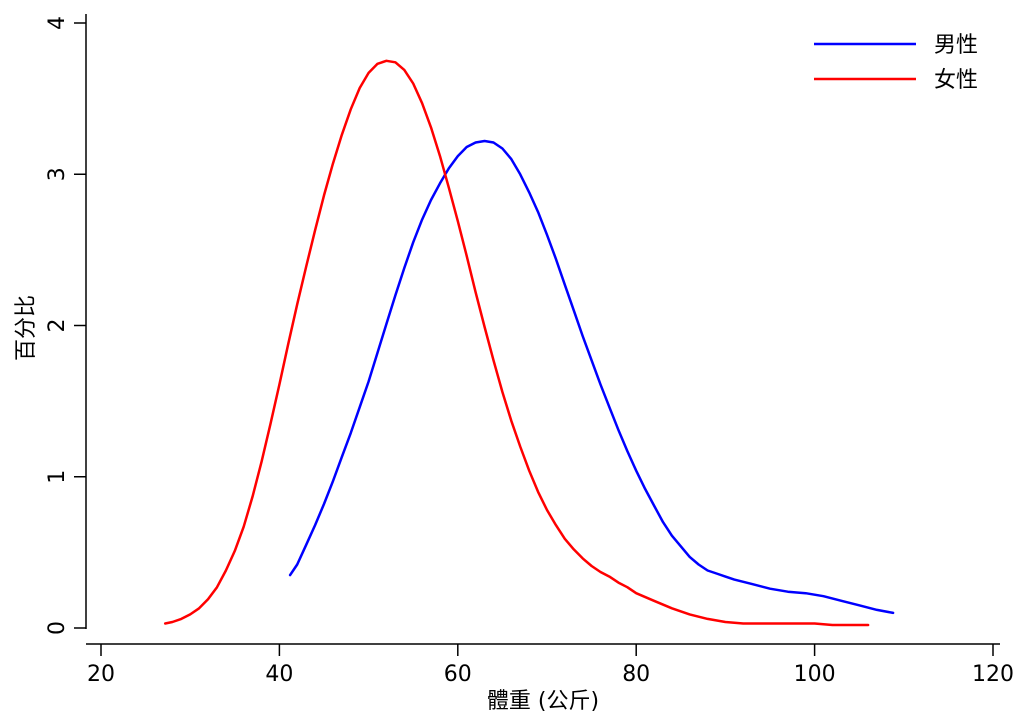 The height and width of the screenshot is (725, 1022). Describe the element at coordinates (57, 326) in the screenshot. I see `y-tick-label-2: 2` at that location.